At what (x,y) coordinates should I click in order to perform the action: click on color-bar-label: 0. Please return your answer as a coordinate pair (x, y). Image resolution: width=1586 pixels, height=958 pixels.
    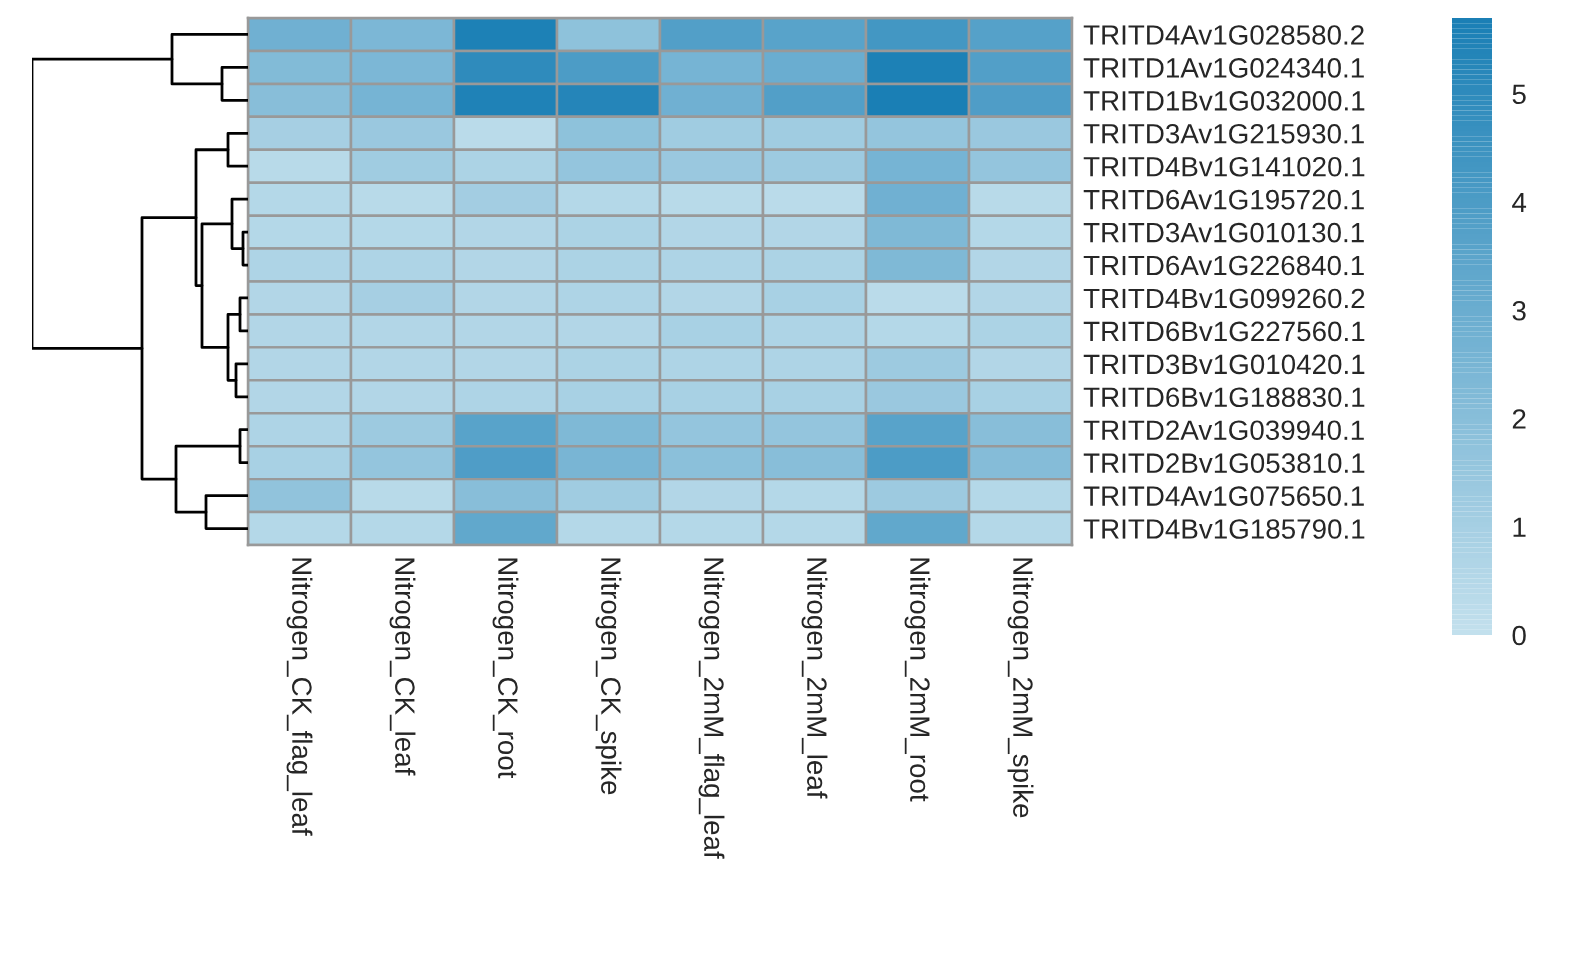
    Looking at the image, I should click on (1519, 635).